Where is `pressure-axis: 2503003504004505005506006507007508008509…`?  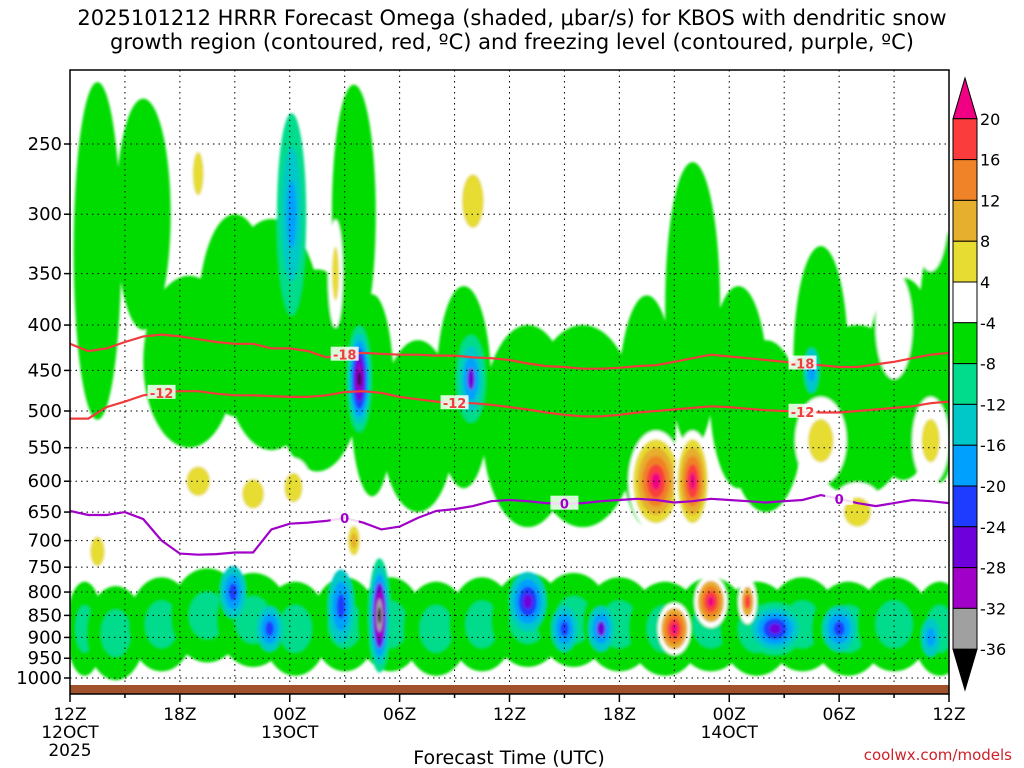 pressure-axis: 2503003504004505005506006507007508008509… is located at coordinates (43, 411).